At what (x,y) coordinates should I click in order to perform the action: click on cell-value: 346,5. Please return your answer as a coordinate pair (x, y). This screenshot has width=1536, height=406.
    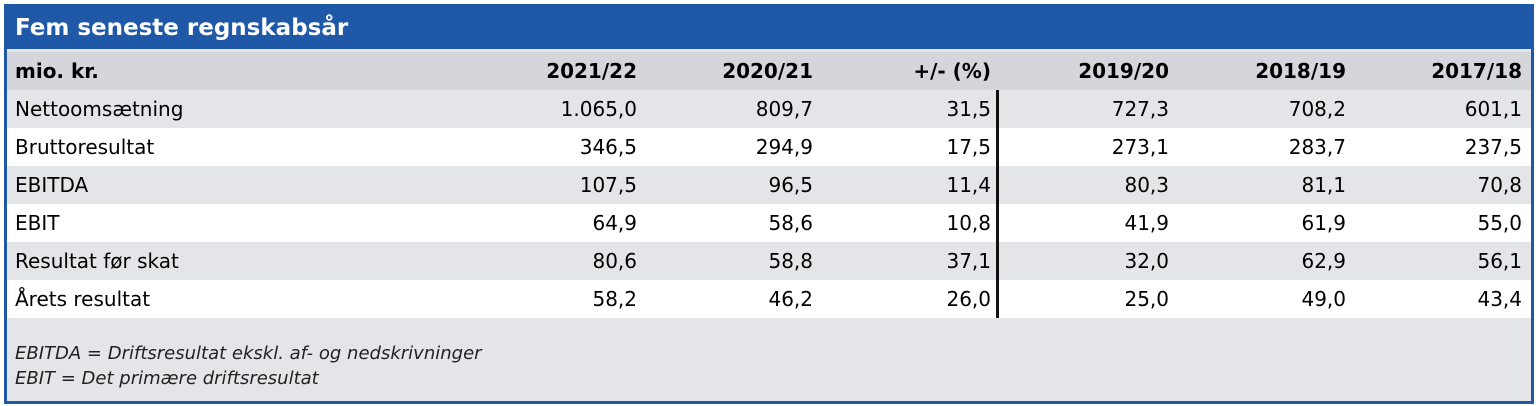
    Looking at the image, I should click on (608, 147).